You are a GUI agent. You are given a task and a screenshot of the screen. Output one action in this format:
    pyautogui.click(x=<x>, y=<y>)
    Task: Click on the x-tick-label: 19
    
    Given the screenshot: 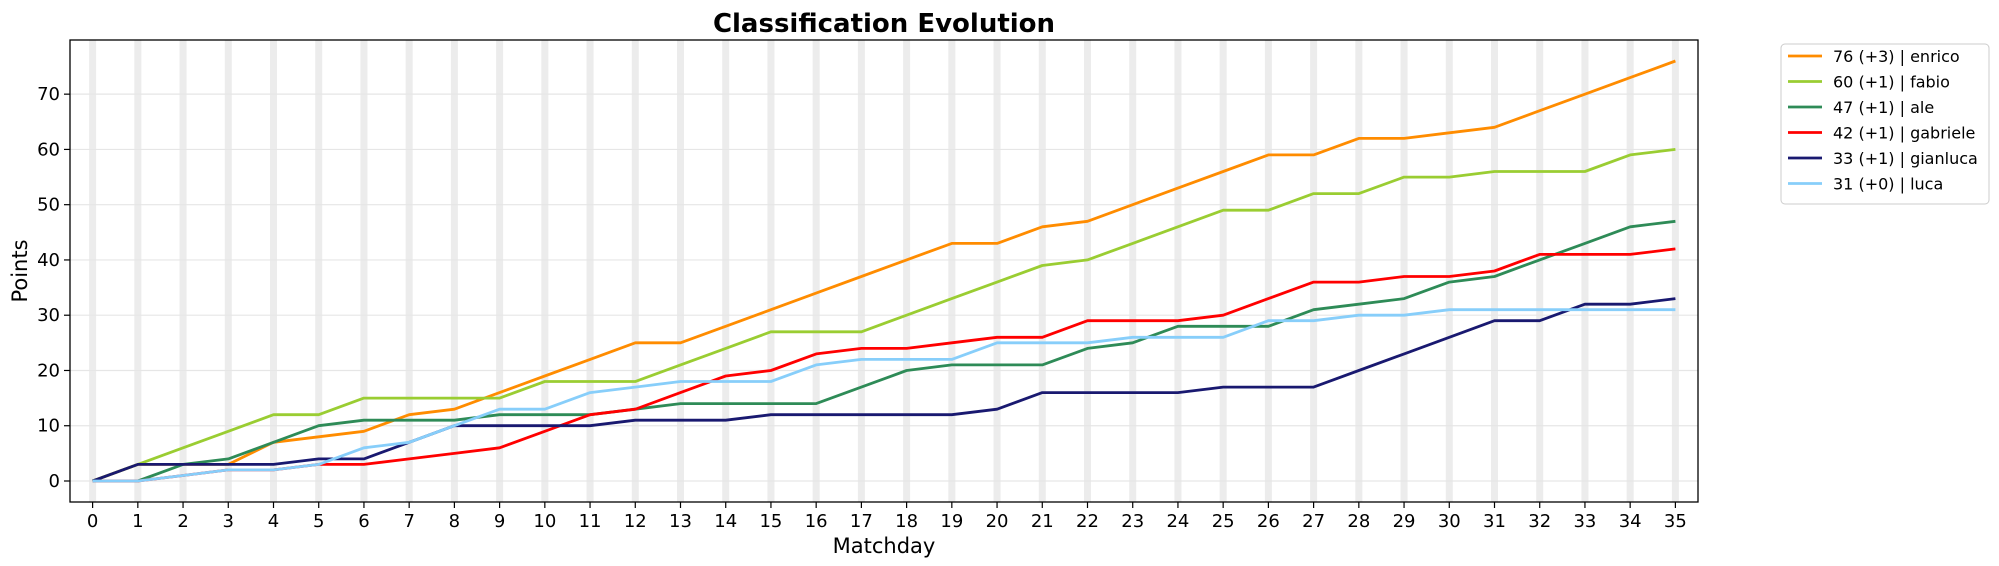 What is the action you would take?
    pyautogui.click(x=951, y=521)
    